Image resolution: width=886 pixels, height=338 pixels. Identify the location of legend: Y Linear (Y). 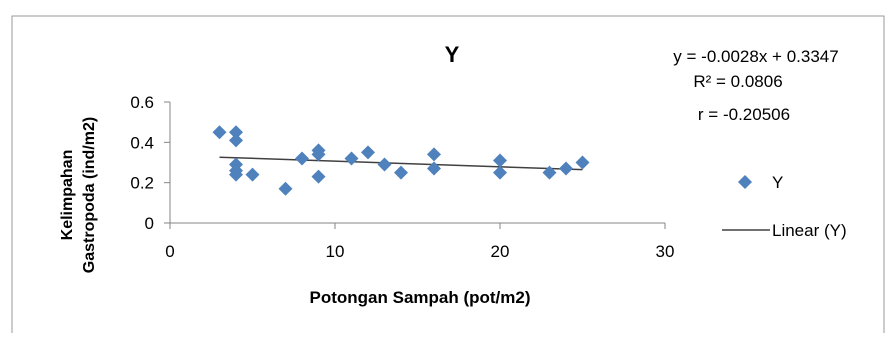
(784, 206).